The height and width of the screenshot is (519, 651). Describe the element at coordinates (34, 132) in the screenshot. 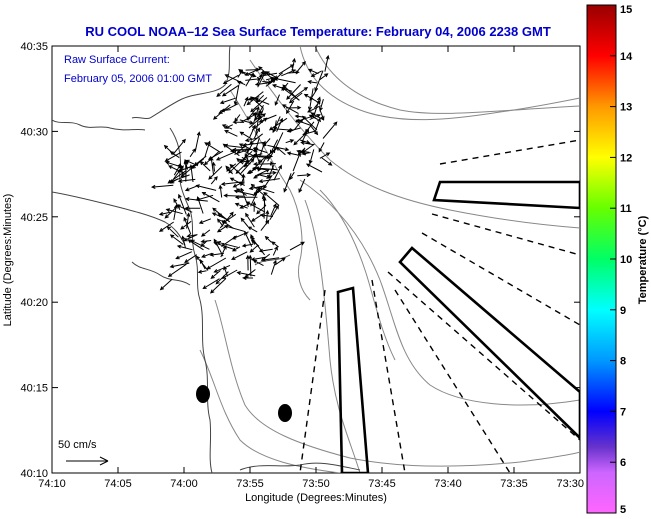

I see `y-tick-label: 40:30` at that location.